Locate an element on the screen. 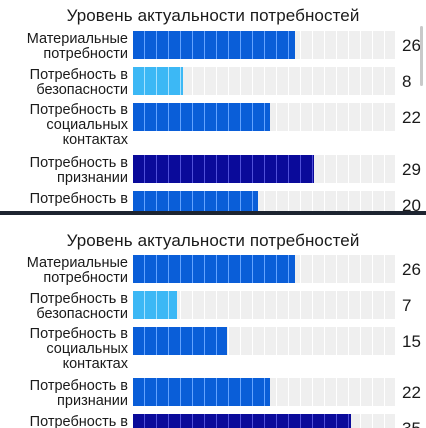  row-value: 8 is located at coordinates (407, 81).